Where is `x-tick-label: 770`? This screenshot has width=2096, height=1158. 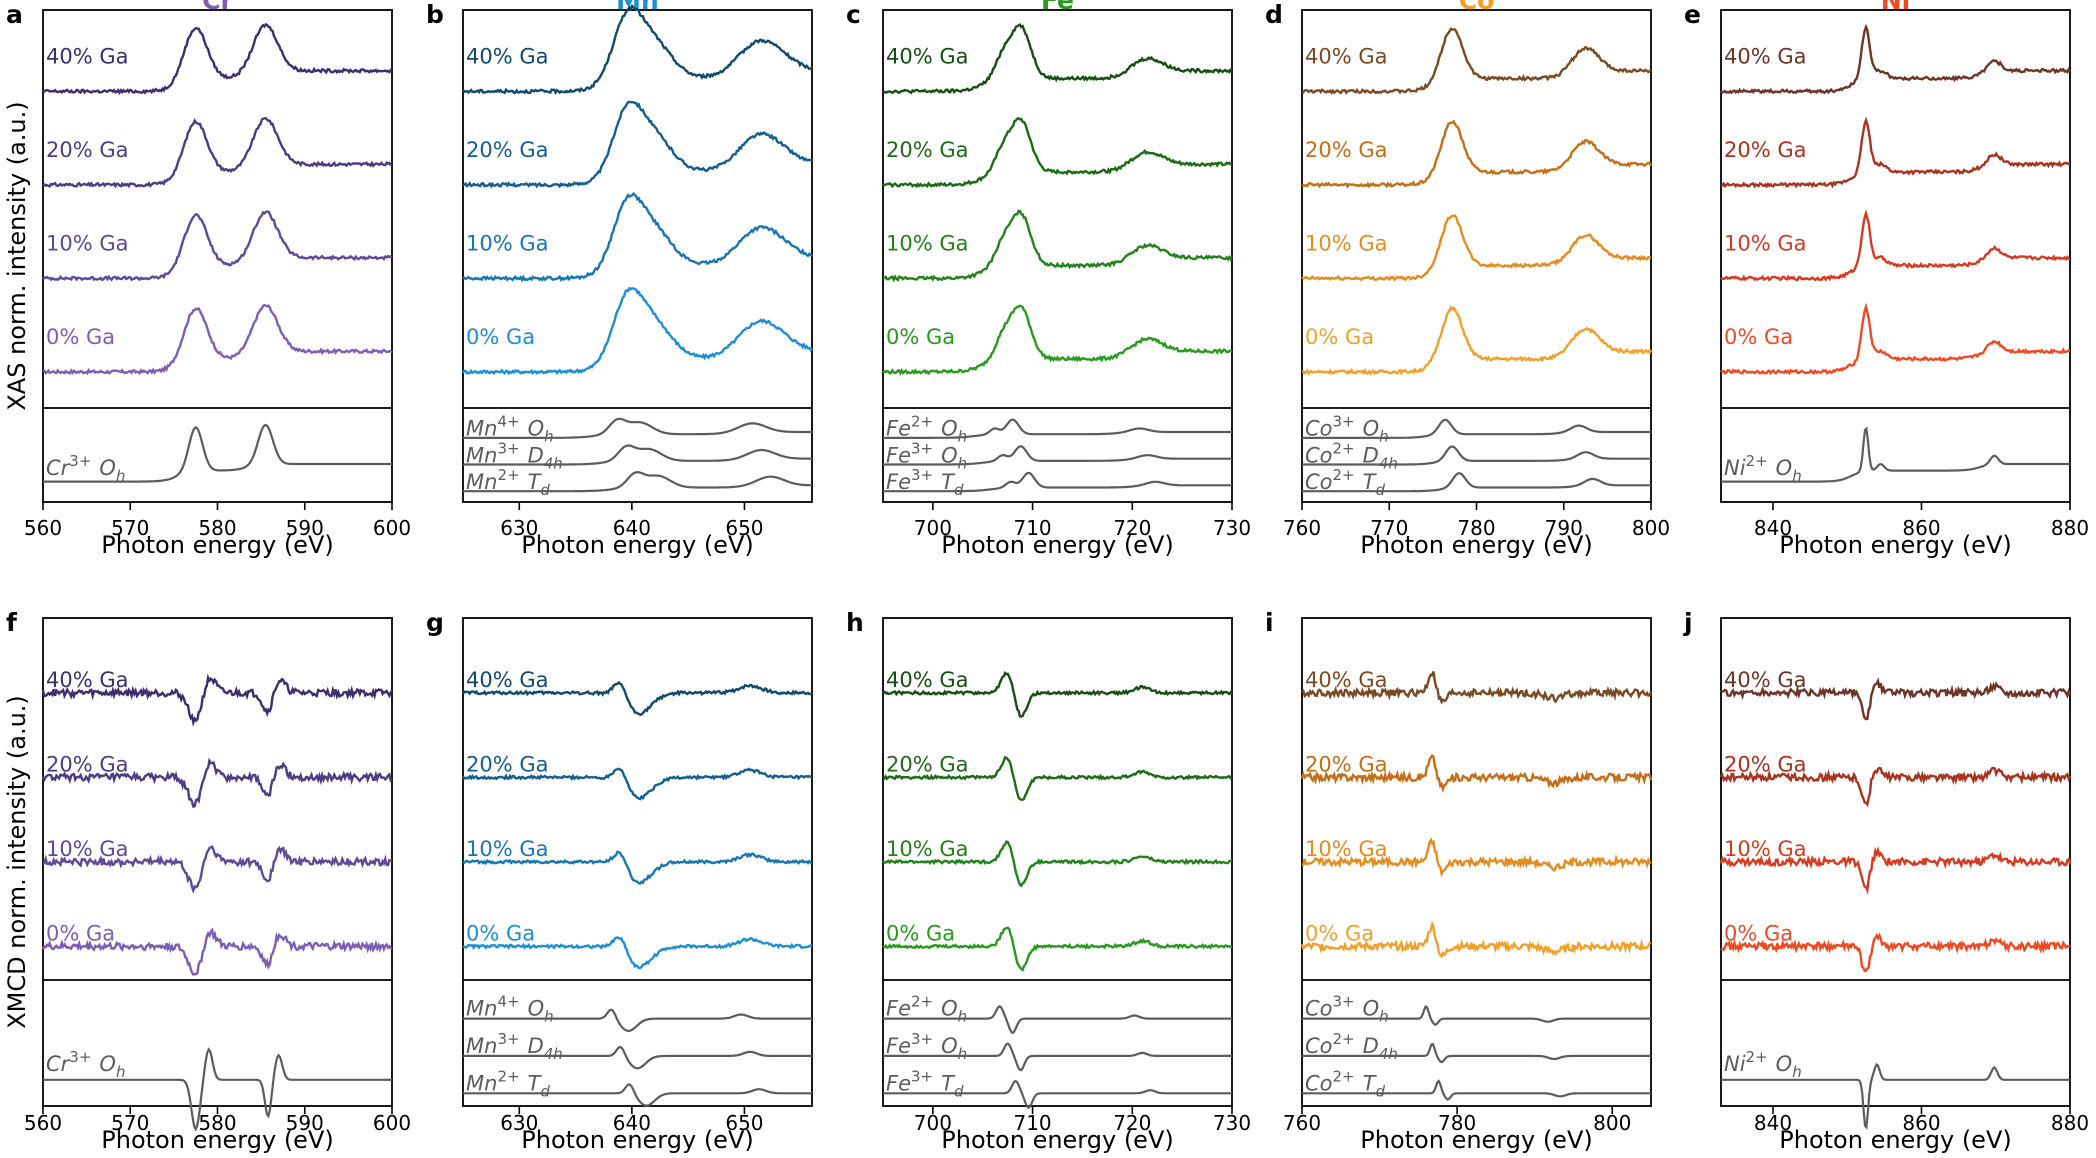
x-tick-label: 770 is located at coordinates (1389, 528).